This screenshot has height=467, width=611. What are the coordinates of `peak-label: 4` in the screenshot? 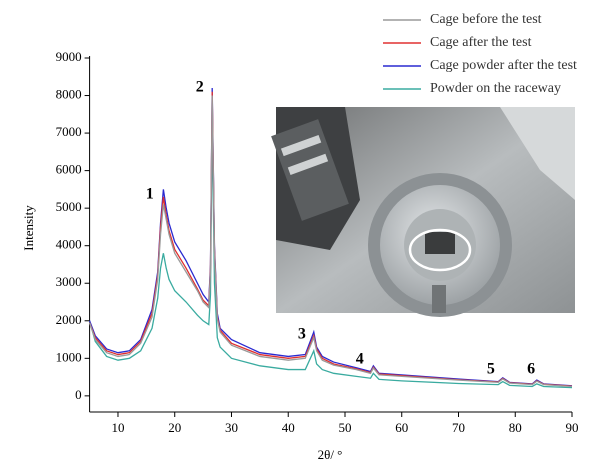 It's located at (360, 358).